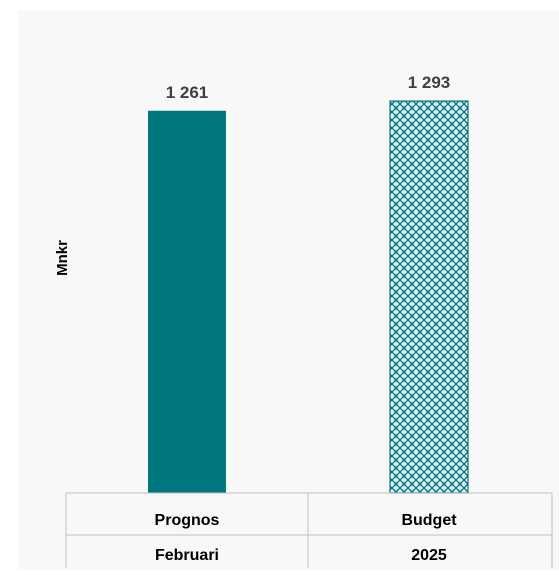 The width and height of the screenshot is (559, 577). Describe the element at coordinates (306, 538) in the screenshot. I see `category-labels-layer: Prognos Februari Budget 2025` at that location.